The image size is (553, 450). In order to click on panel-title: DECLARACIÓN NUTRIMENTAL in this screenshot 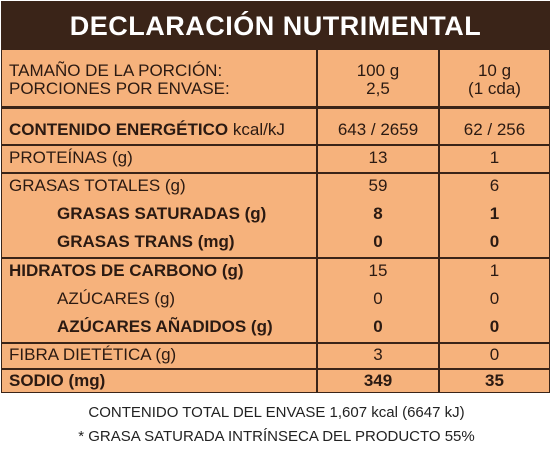, I will do `click(275, 26)`.